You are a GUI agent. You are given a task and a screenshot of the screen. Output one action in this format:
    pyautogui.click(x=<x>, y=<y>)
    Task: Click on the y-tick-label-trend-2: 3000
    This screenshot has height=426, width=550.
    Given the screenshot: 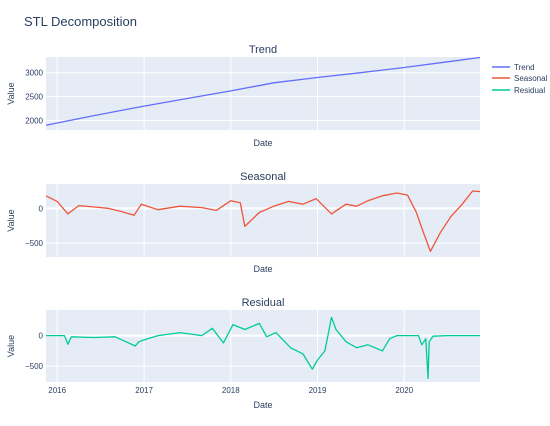 What is the action you would take?
    pyautogui.click(x=34, y=73)
    